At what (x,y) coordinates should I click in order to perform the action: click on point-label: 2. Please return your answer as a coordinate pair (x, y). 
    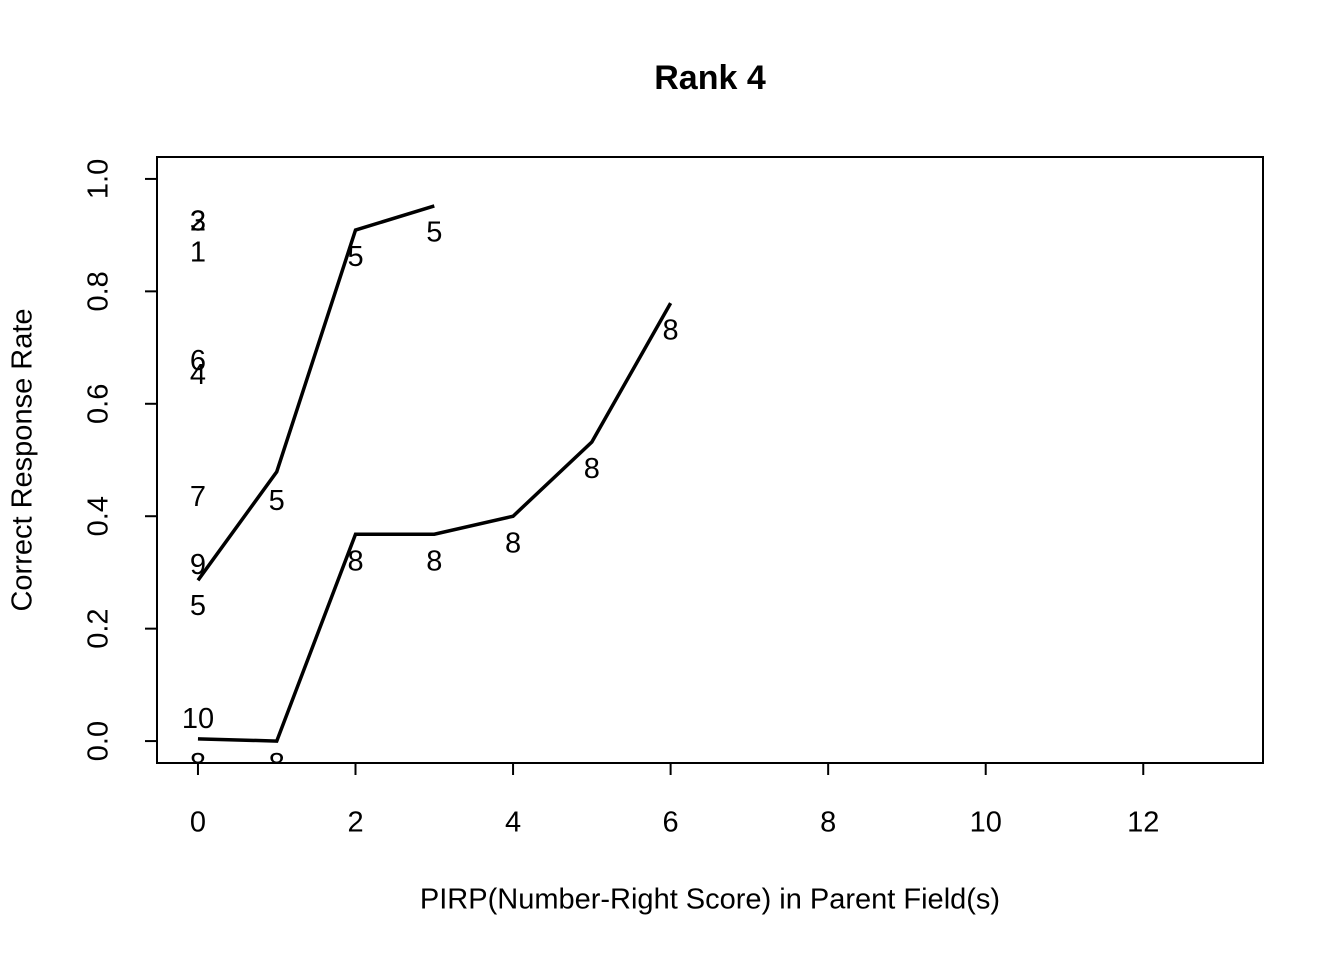
    Looking at the image, I should click on (198, 221).